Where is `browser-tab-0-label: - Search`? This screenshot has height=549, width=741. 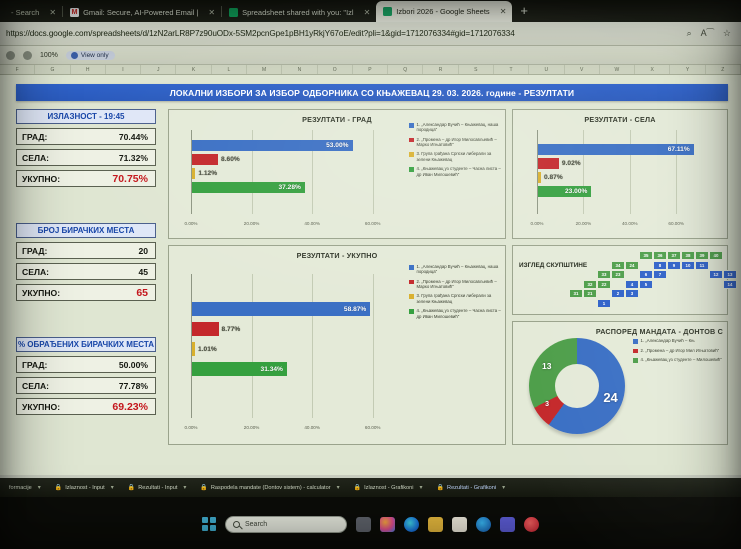
browser-tab-0-label: - Search is located at coordinates (25, 12).